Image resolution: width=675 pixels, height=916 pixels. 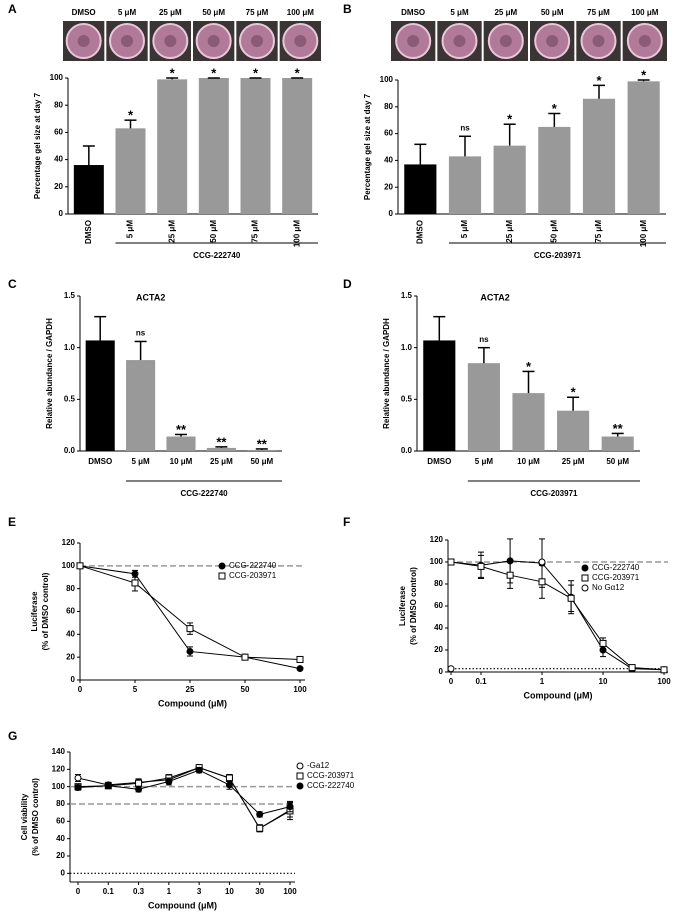 What do you see at coordinates (12, 522) in the screenshot?
I see `panel-letter: E` at bounding box center [12, 522].